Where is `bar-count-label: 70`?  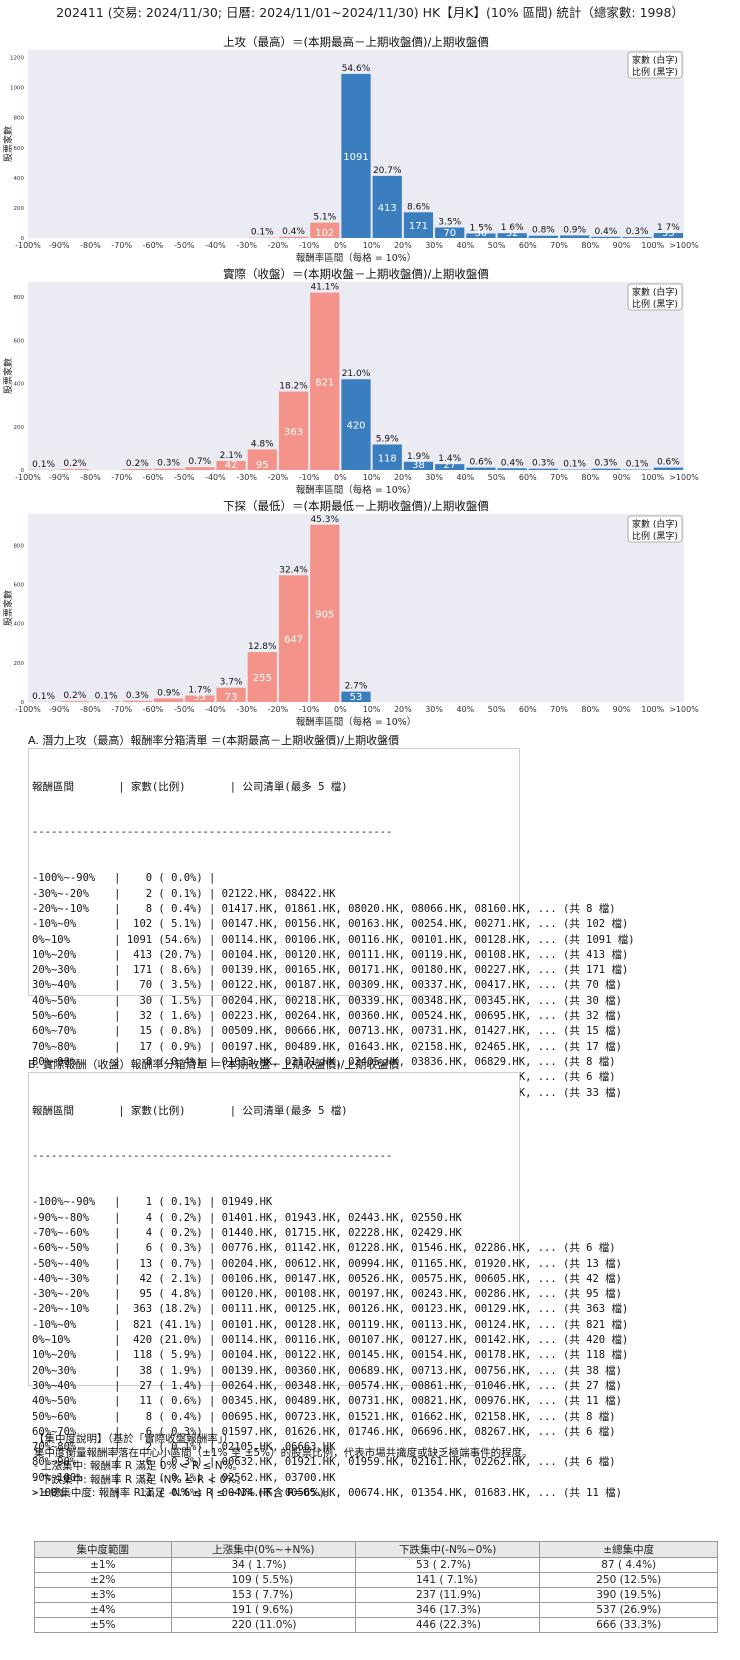 bar-count-label: 70 is located at coordinates (449, 233).